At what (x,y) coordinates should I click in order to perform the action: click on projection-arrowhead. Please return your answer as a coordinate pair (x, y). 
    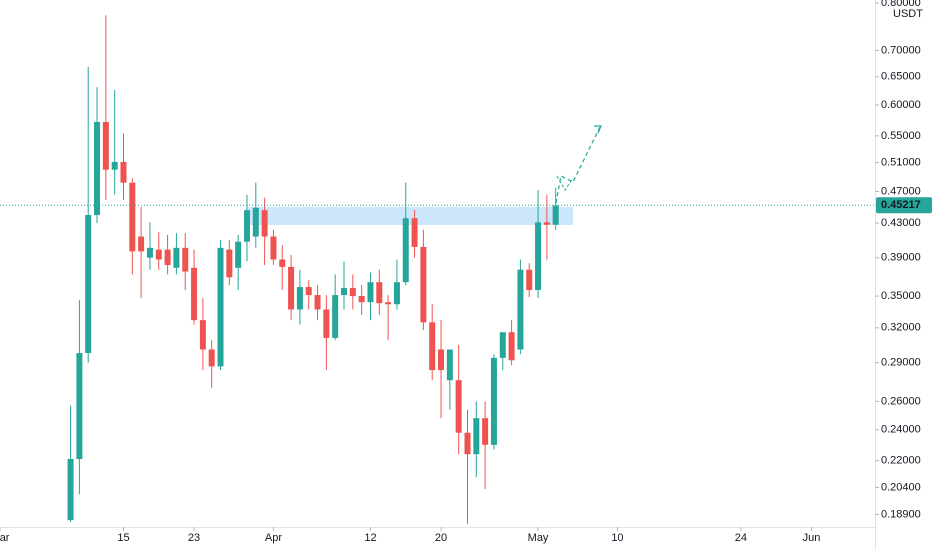
    Looking at the image, I should click on (598, 129).